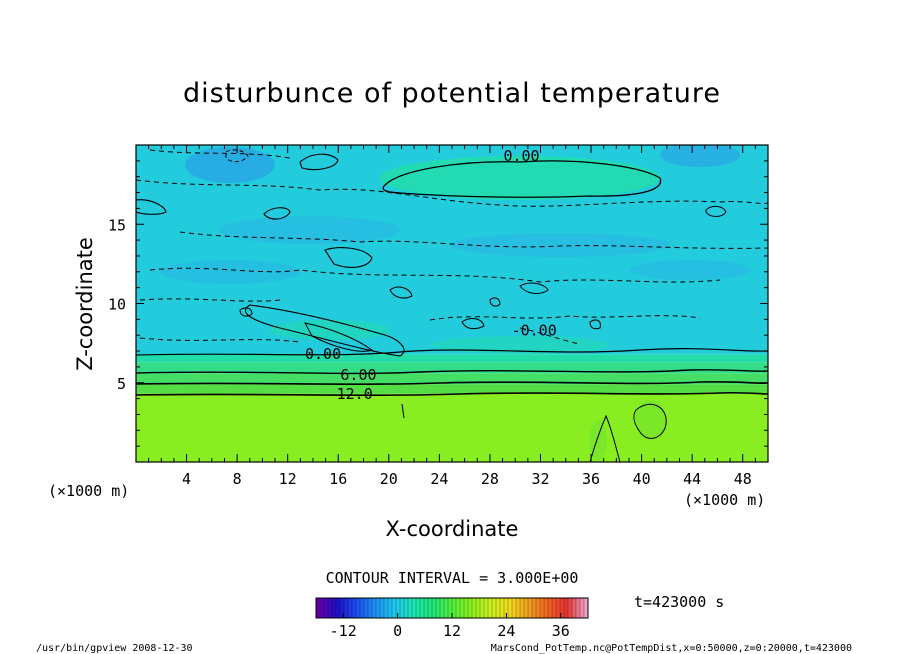  What do you see at coordinates (439, 479) in the screenshot?
I see `x-tick-label-24: 24` at bounding box center [439, 479].